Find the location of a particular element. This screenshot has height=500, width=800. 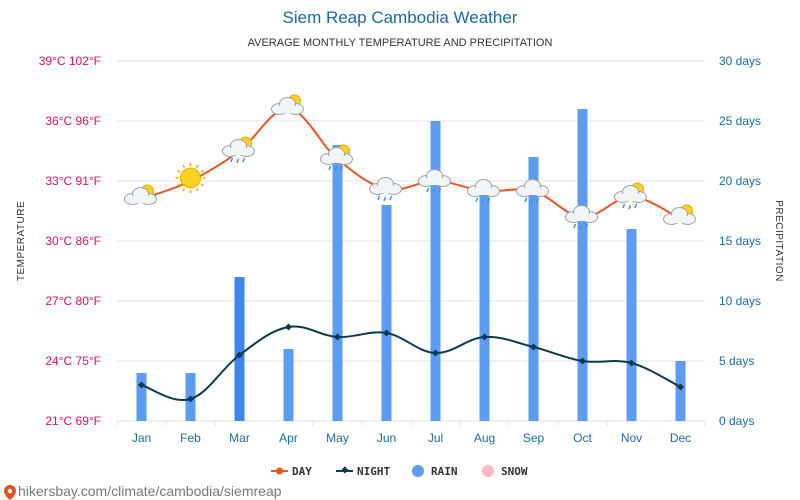

night-temperature-series is located at coordinates (411, 363).